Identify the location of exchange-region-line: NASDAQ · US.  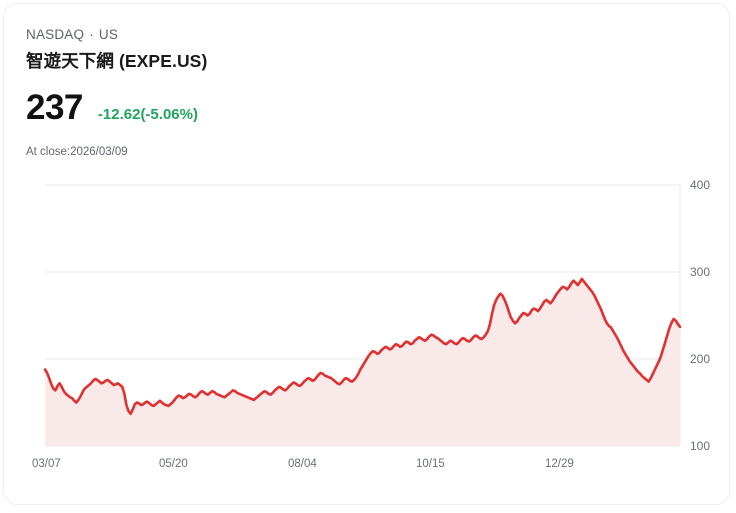
(72, 34).